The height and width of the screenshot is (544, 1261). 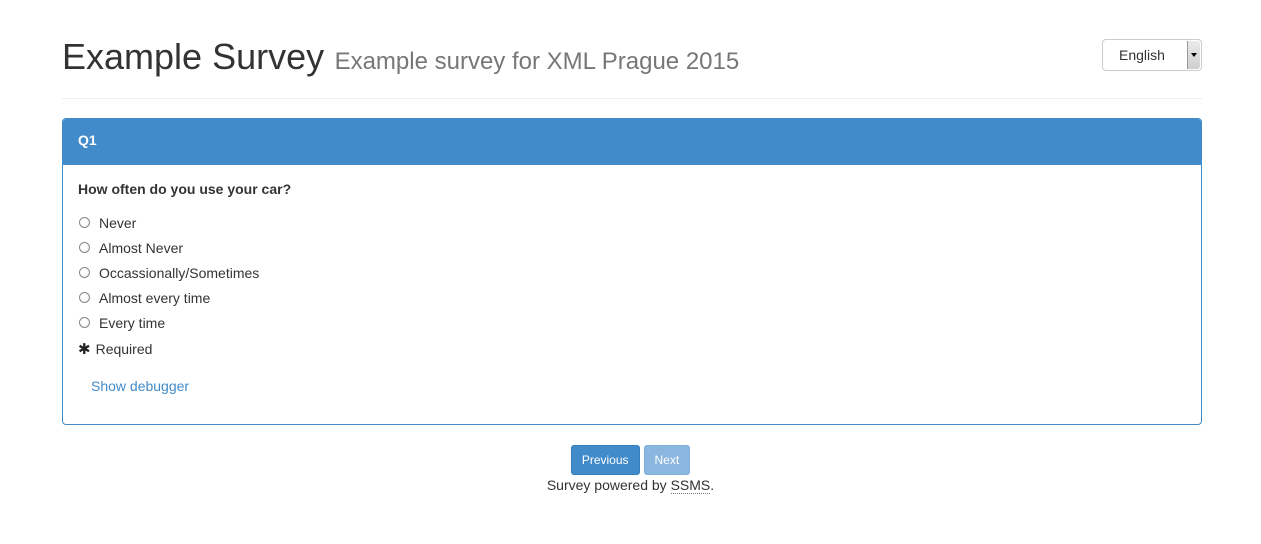 What do you see at coordinates (712, 485) in the screenshot?
I see `footer-suffix: .` at bounding box center [712, 485].